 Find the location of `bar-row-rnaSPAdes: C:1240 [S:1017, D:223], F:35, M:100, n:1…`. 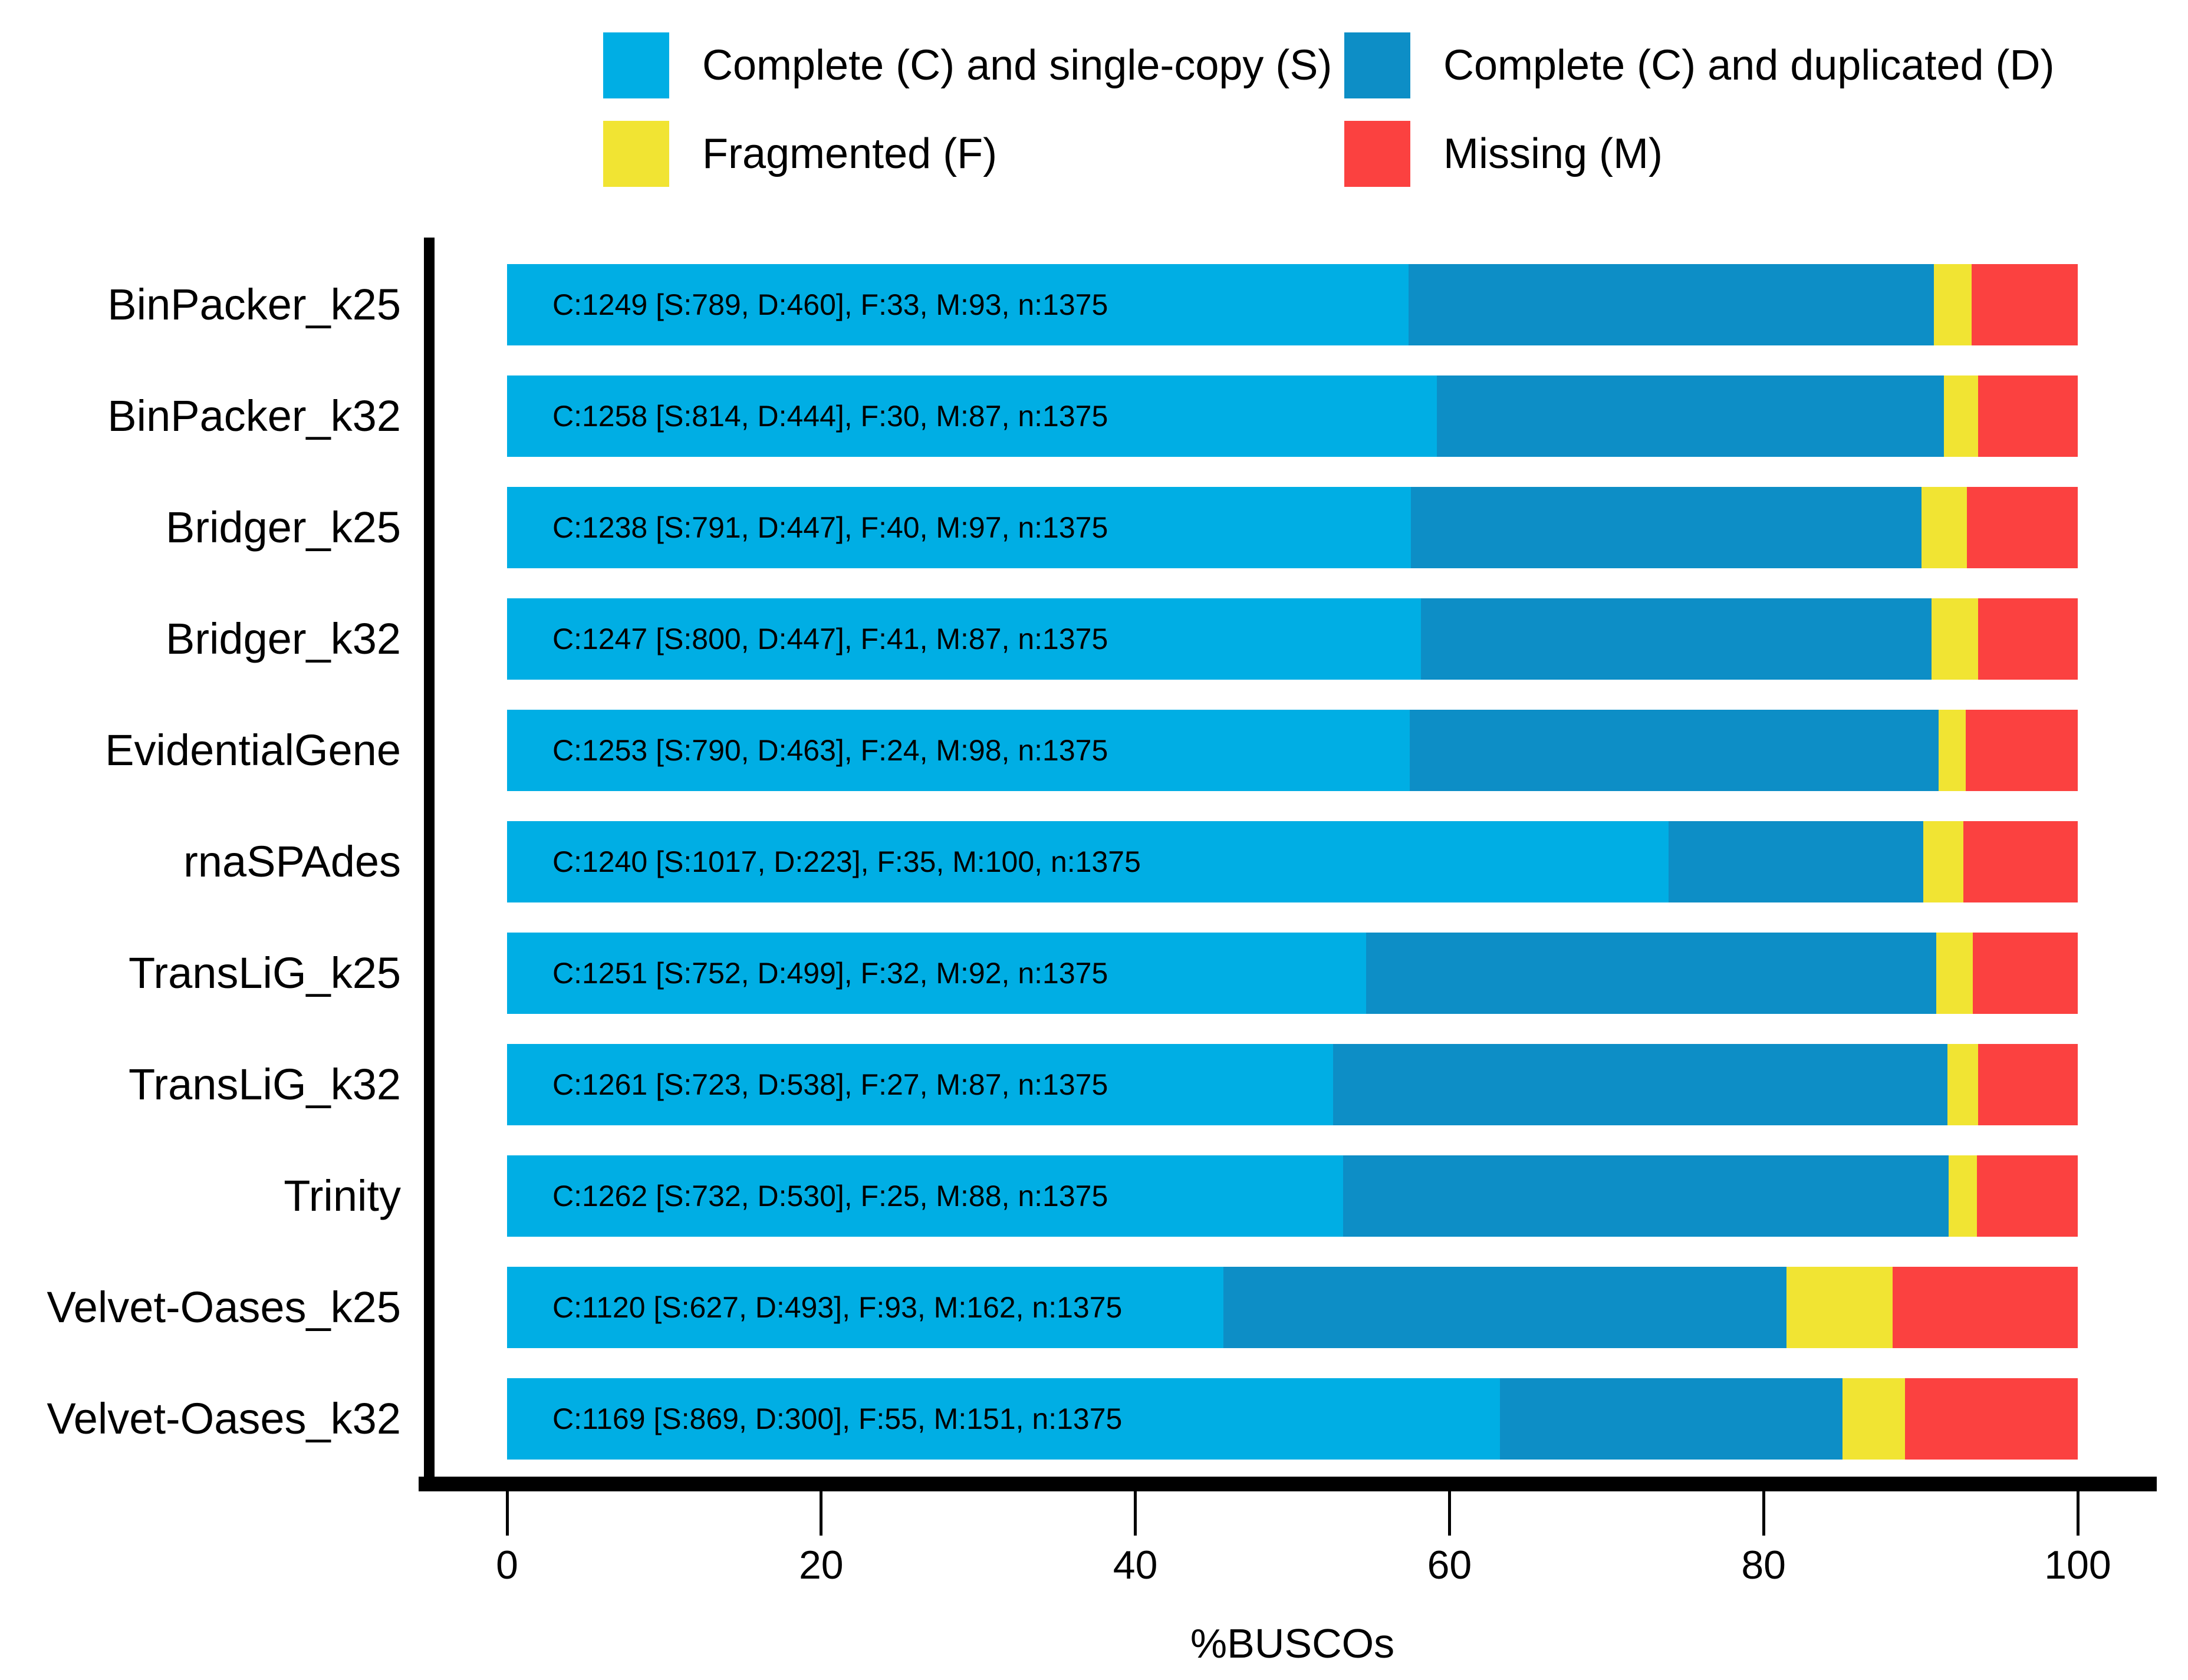

bar-row-rnaSPAdes: C:1240 [S:1017, D:223], F:35, M:100, n:1… is located at coordinates (1292, 861).